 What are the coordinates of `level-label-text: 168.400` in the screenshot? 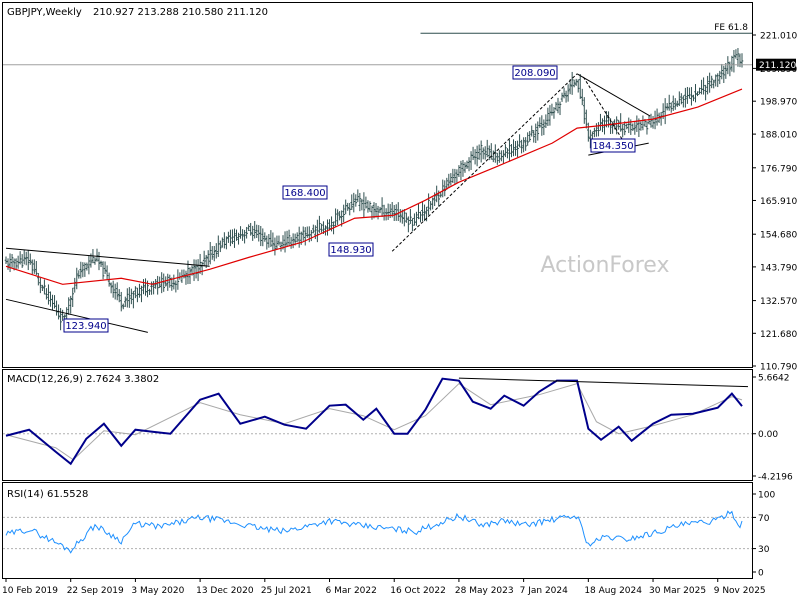 It's located at (304, 193).